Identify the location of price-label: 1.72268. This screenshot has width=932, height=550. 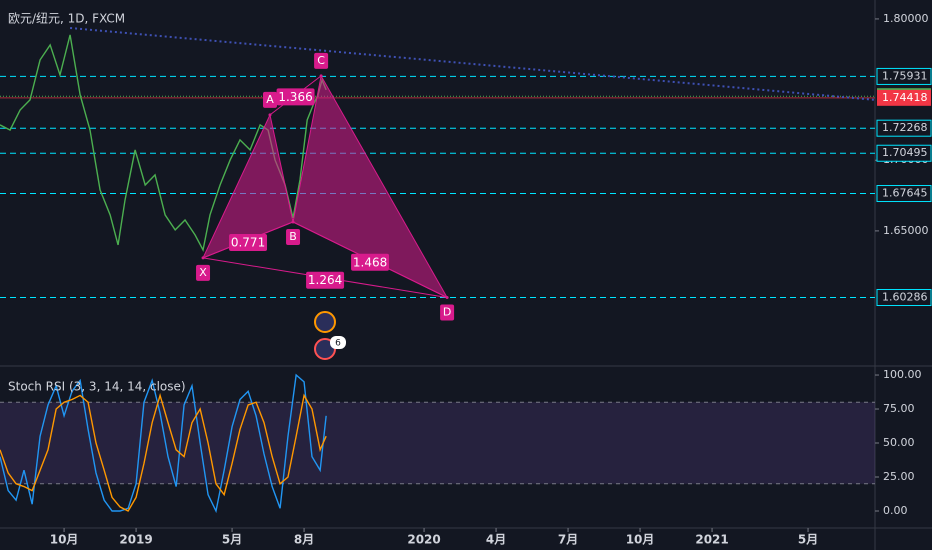
(905, 127).